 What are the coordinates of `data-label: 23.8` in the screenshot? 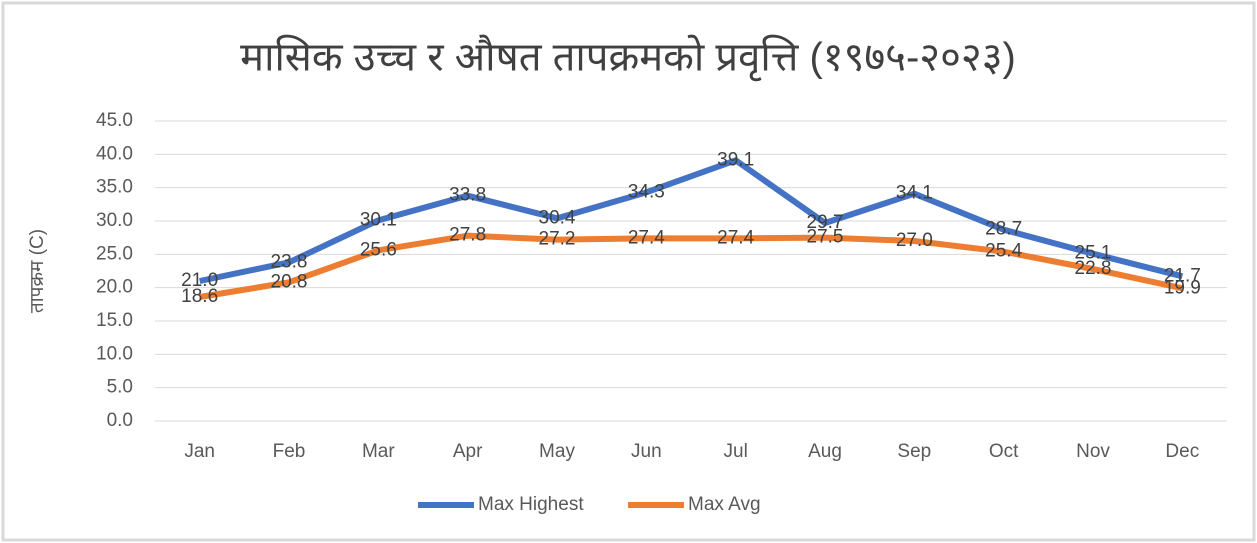 It's located at (289, 261).